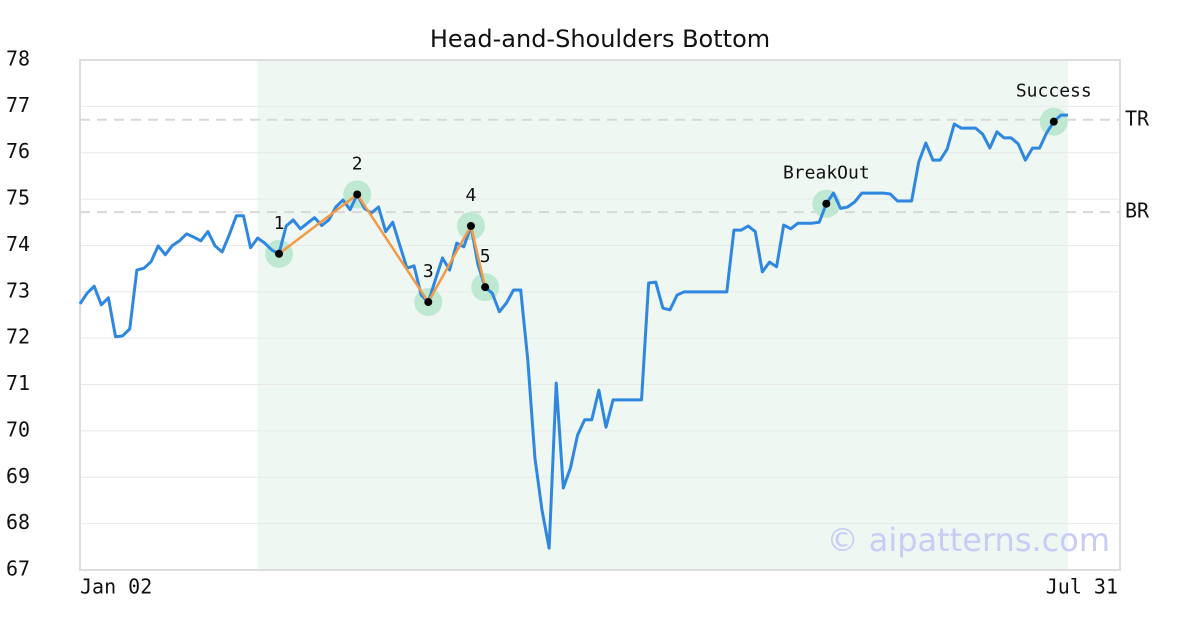 This screenshot has width=1200, height=634. Describe the element at coordinates (968, 540) in the screenshot. I see `watermark: © aipatterns.com` at that location.